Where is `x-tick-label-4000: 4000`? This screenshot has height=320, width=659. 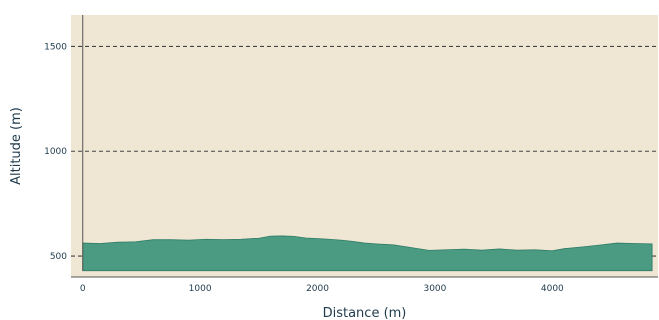
x-tick-label-4000: 4000 is located at coordinates (552, 289).